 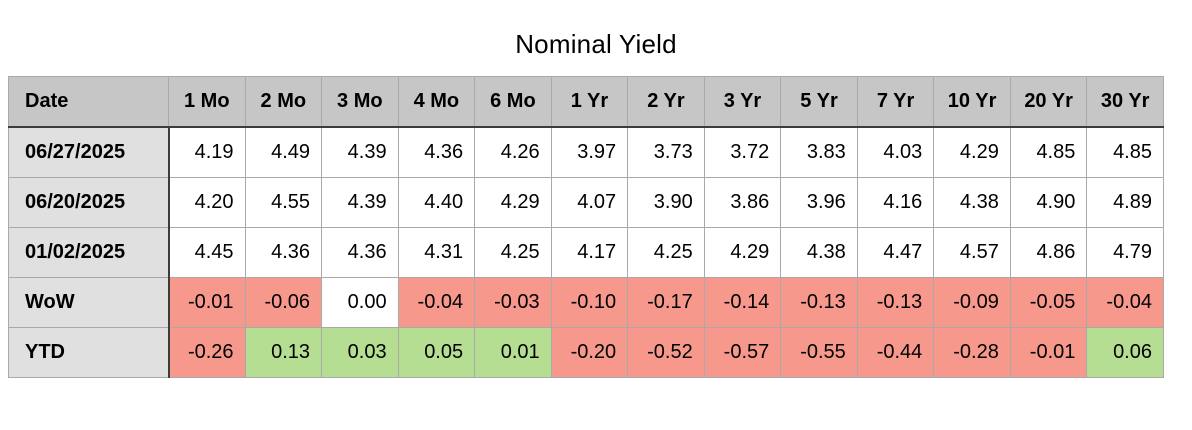 What do you see at coordinates (666, 152) in the screenshot?
I see `yield-cell: 3.73` at bounding box center [666, 152].